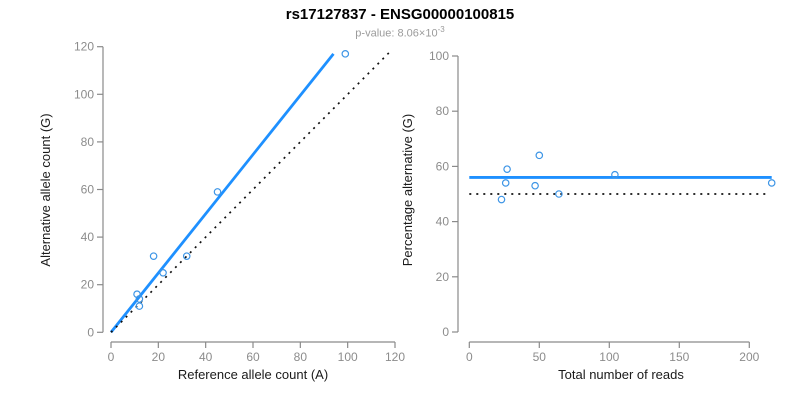 This screenshot has width=800, height=400. What do you see at coordinates (253, 374) in the screenshot?
I see `x-axis-title: Reference allele count (A)` at bounding box center [253, 374].